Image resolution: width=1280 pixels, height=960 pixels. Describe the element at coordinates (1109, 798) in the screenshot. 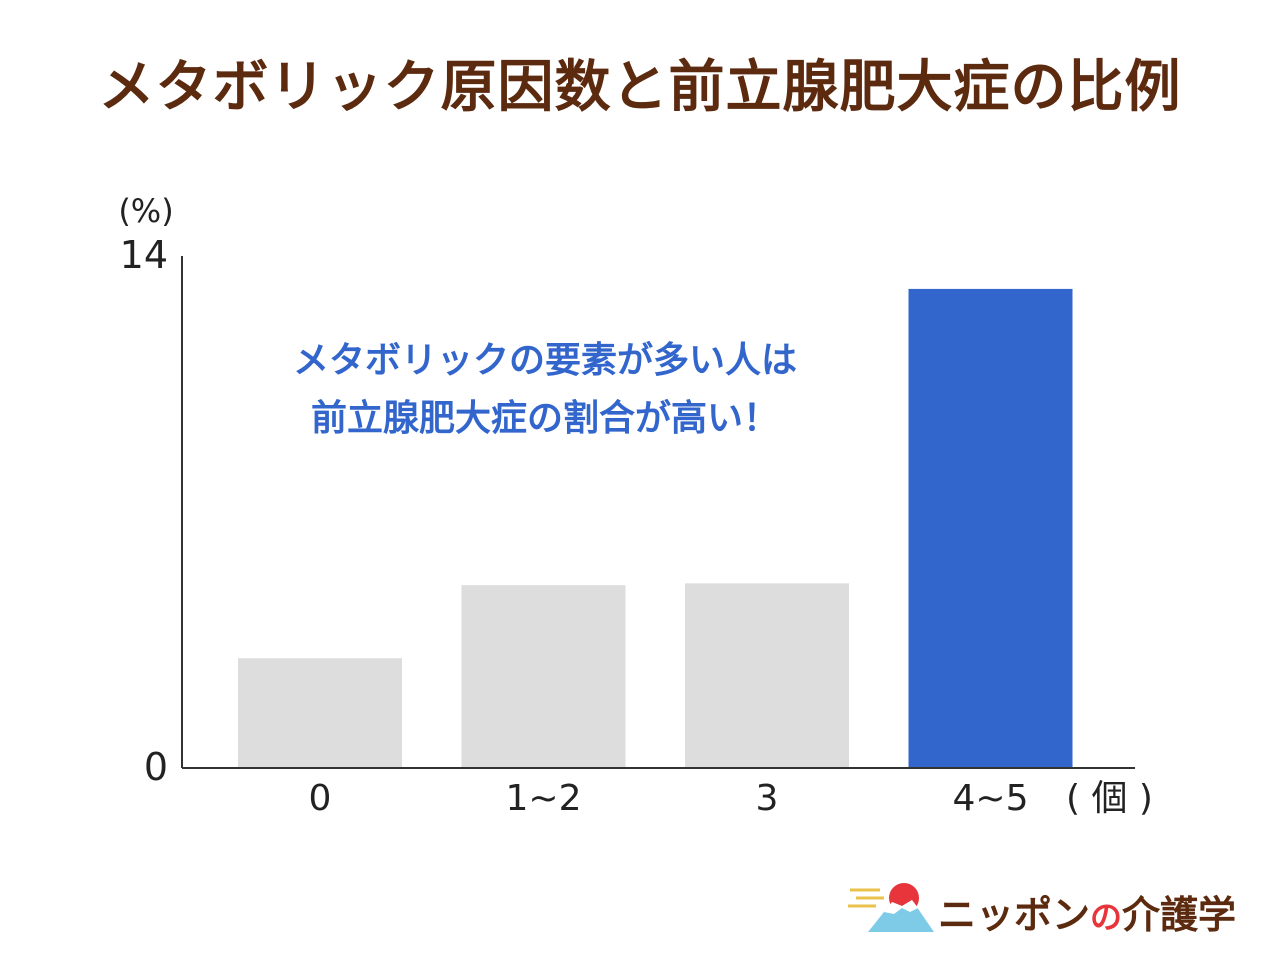

I see `x-axis-unit-label: ( 個 )` at that location.